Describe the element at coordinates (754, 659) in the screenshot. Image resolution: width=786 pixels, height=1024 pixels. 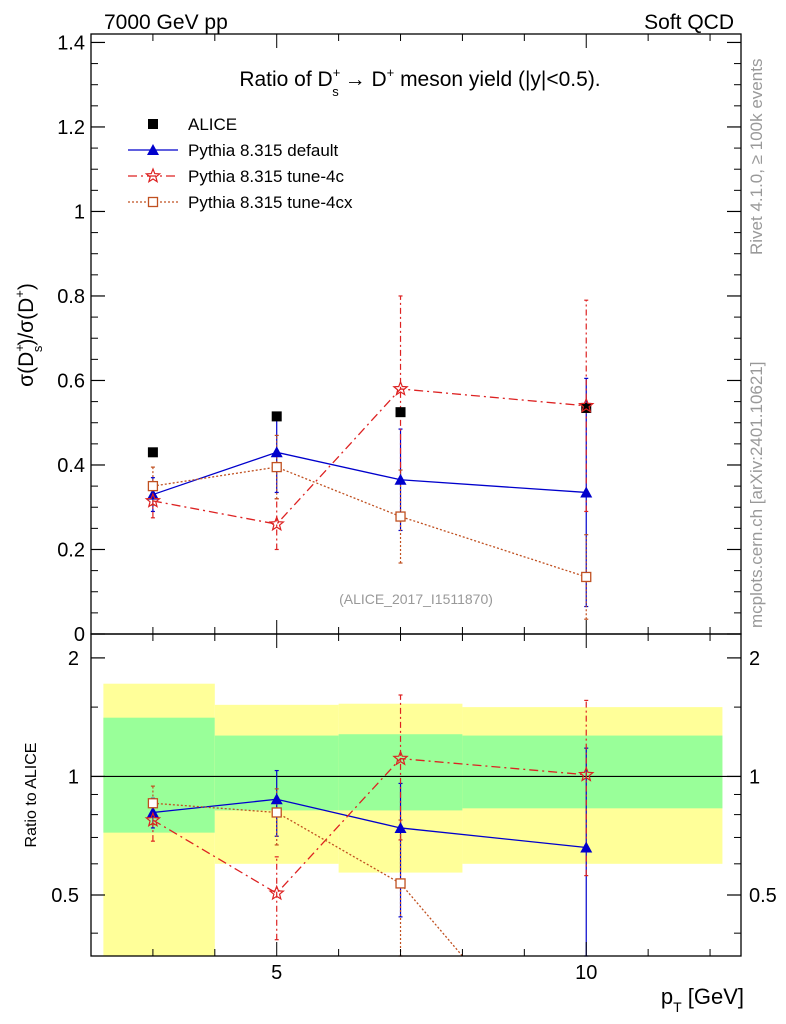
I see `ratio-ytick-label-right: 2` at that location.